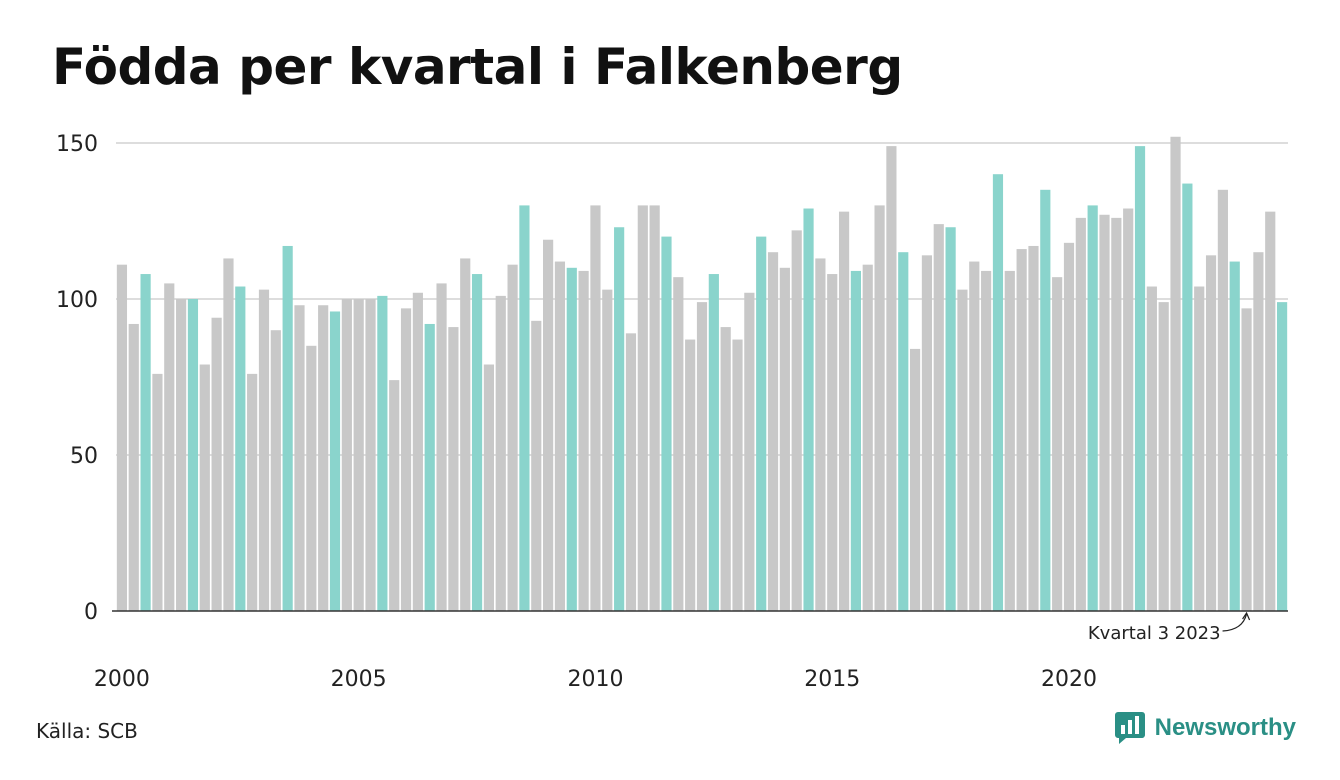 The width and height of the screenshot is (1340, 780). I want to click on annotation: Kvartal 3 2023, so click(1169, 627).